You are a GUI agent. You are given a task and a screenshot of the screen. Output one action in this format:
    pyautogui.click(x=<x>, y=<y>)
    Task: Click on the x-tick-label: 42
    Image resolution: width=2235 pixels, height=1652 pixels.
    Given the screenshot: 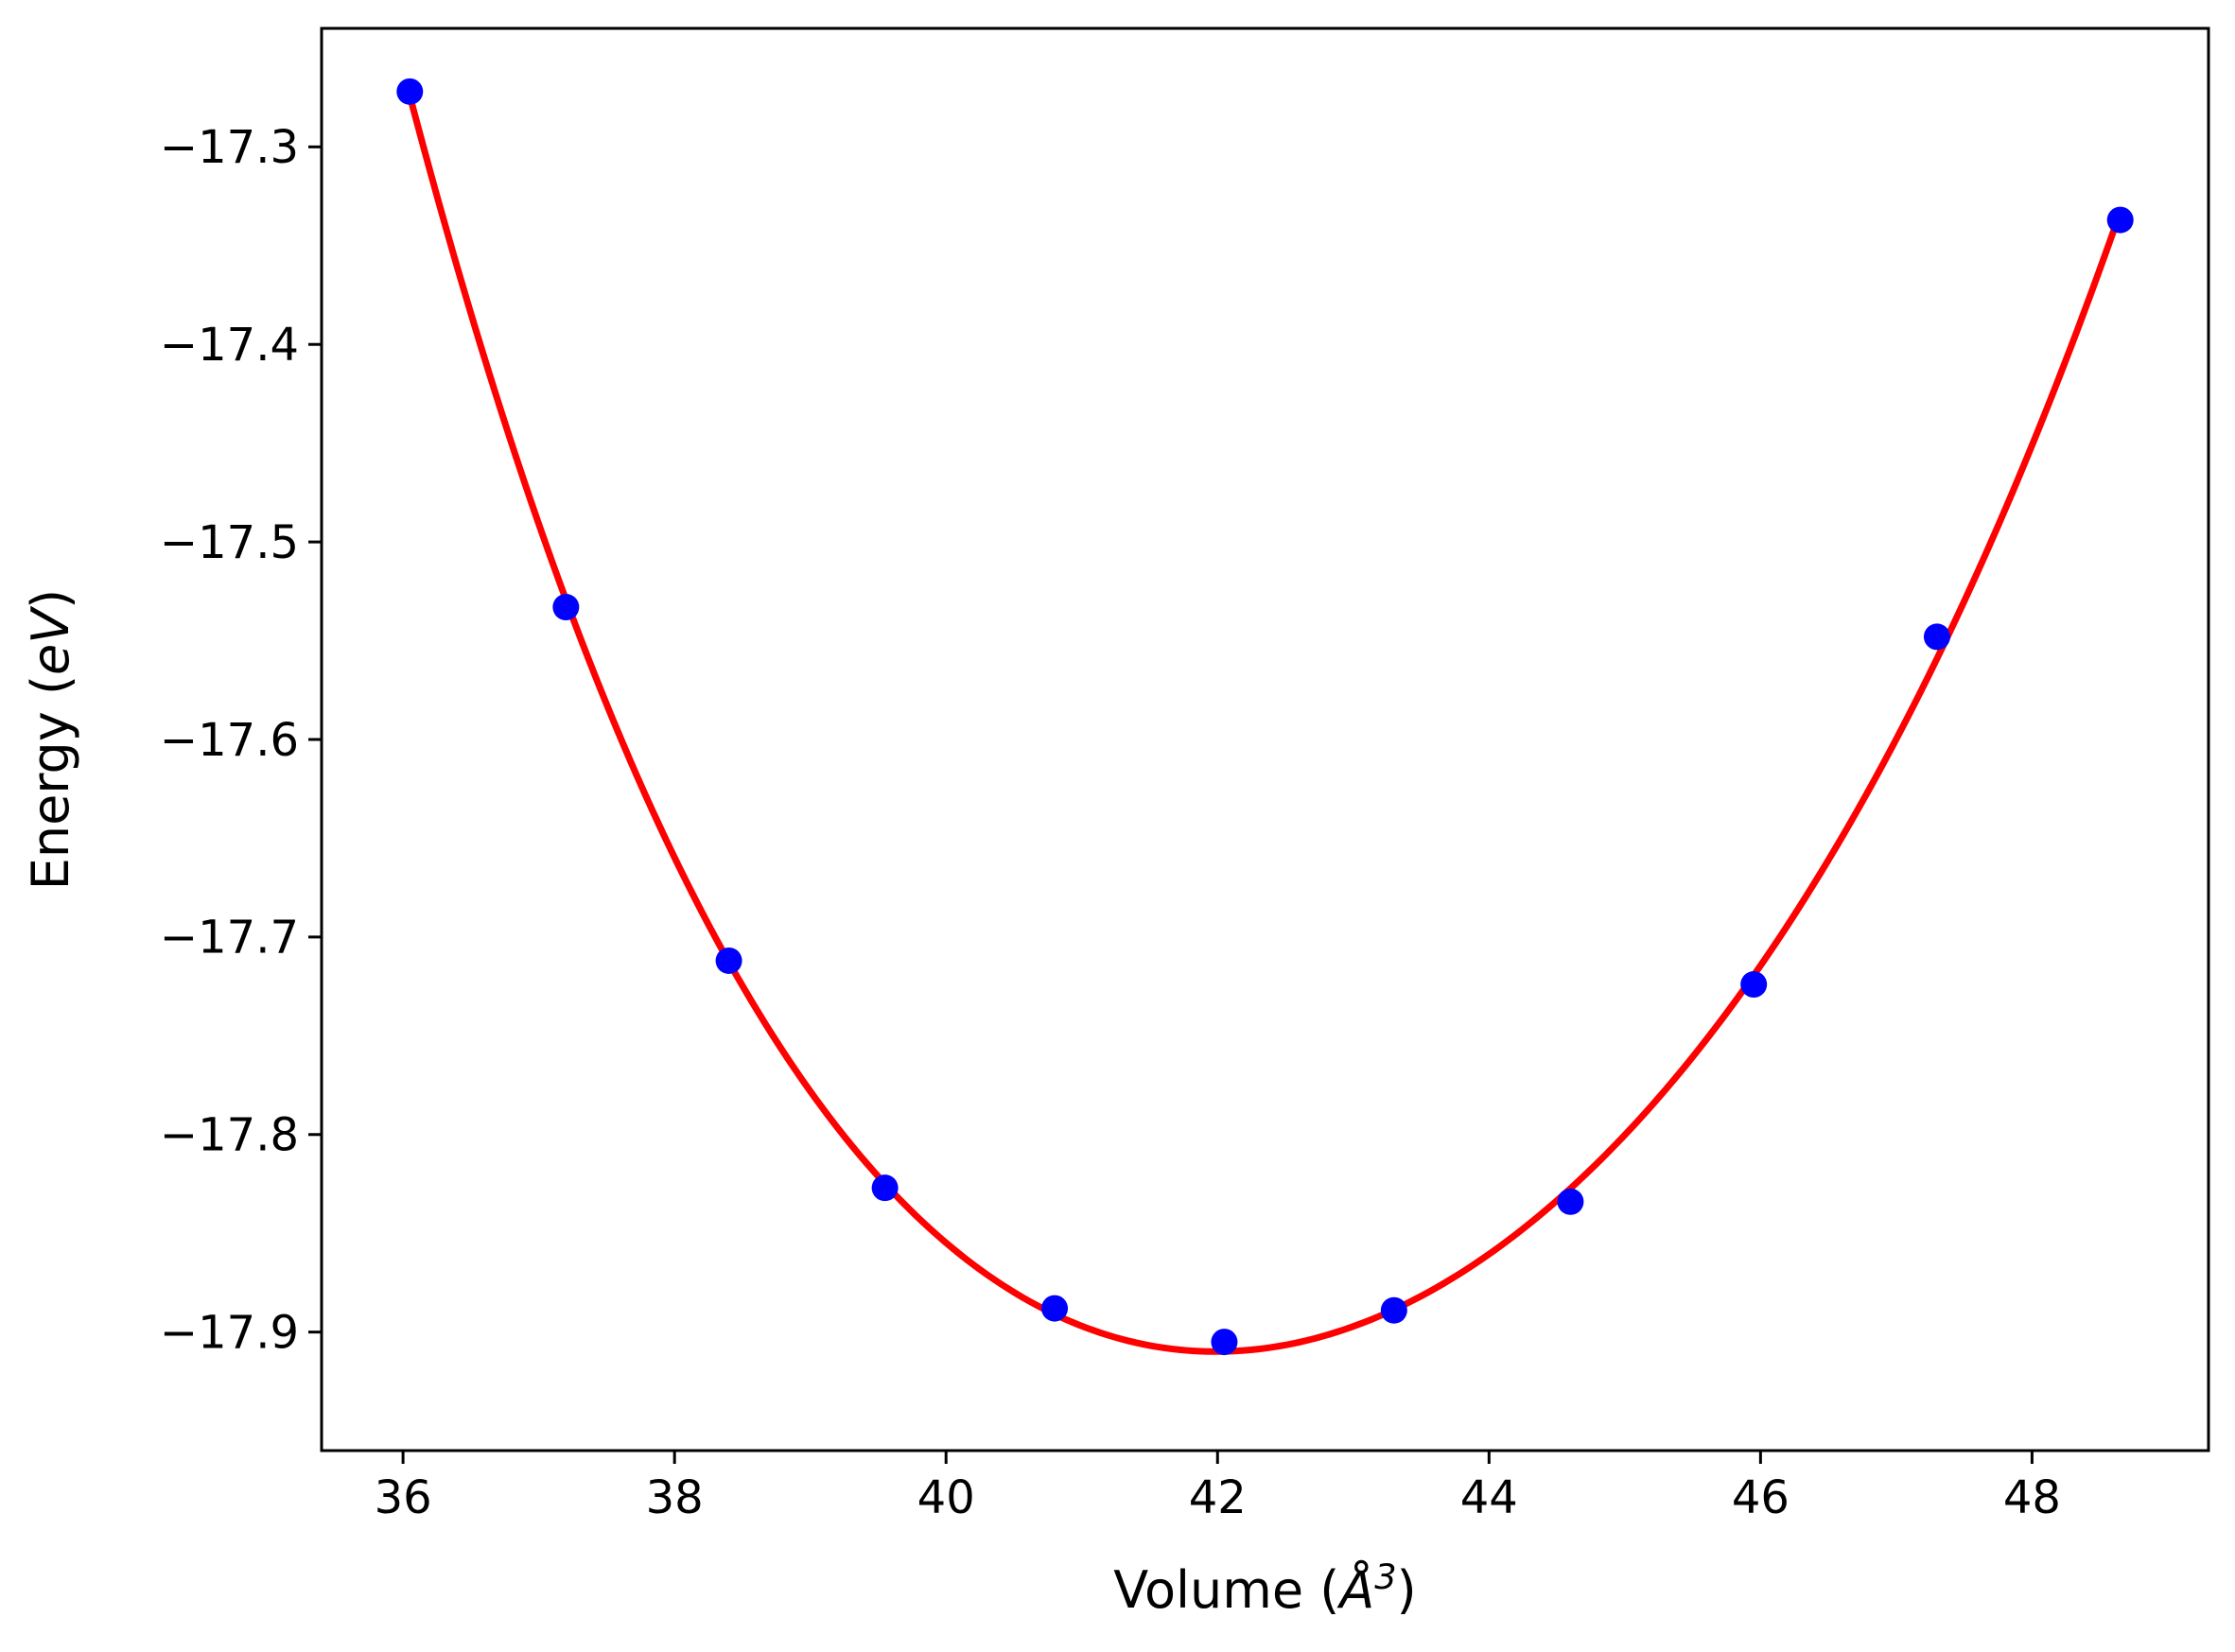 What is the action you would take?
    pyautogui.click(x=1218, y=1497)
    